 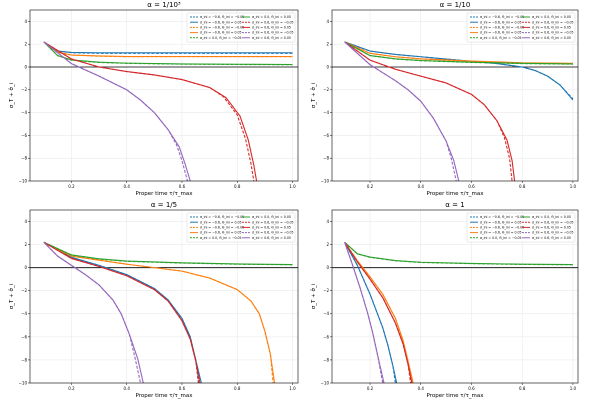 I want to click on x-tick-label: 0.4, so click(x=421, y=186).